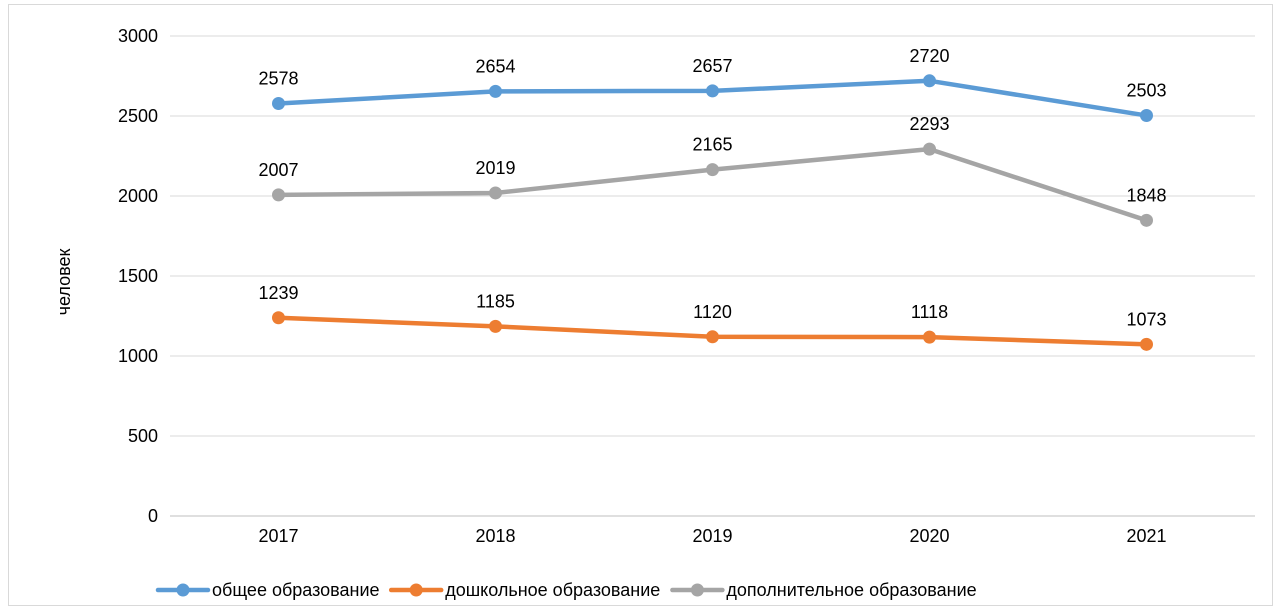 The height and width of the screenshot is (607, 1274). I want to click on data-label: 2578, so click(278, 79).